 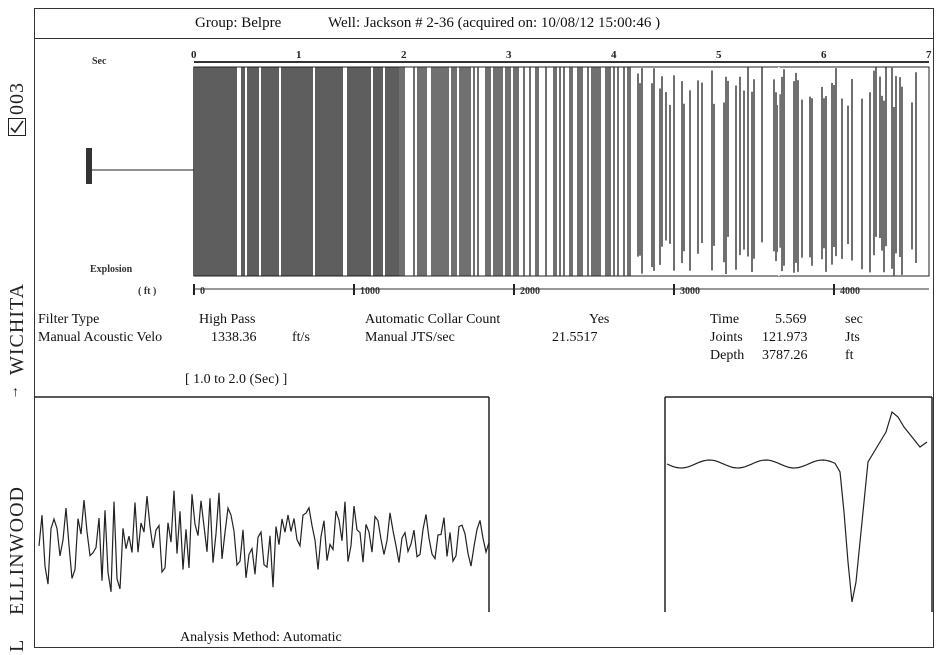 I want to click on time-label: Time, so click(x=725, y=319).